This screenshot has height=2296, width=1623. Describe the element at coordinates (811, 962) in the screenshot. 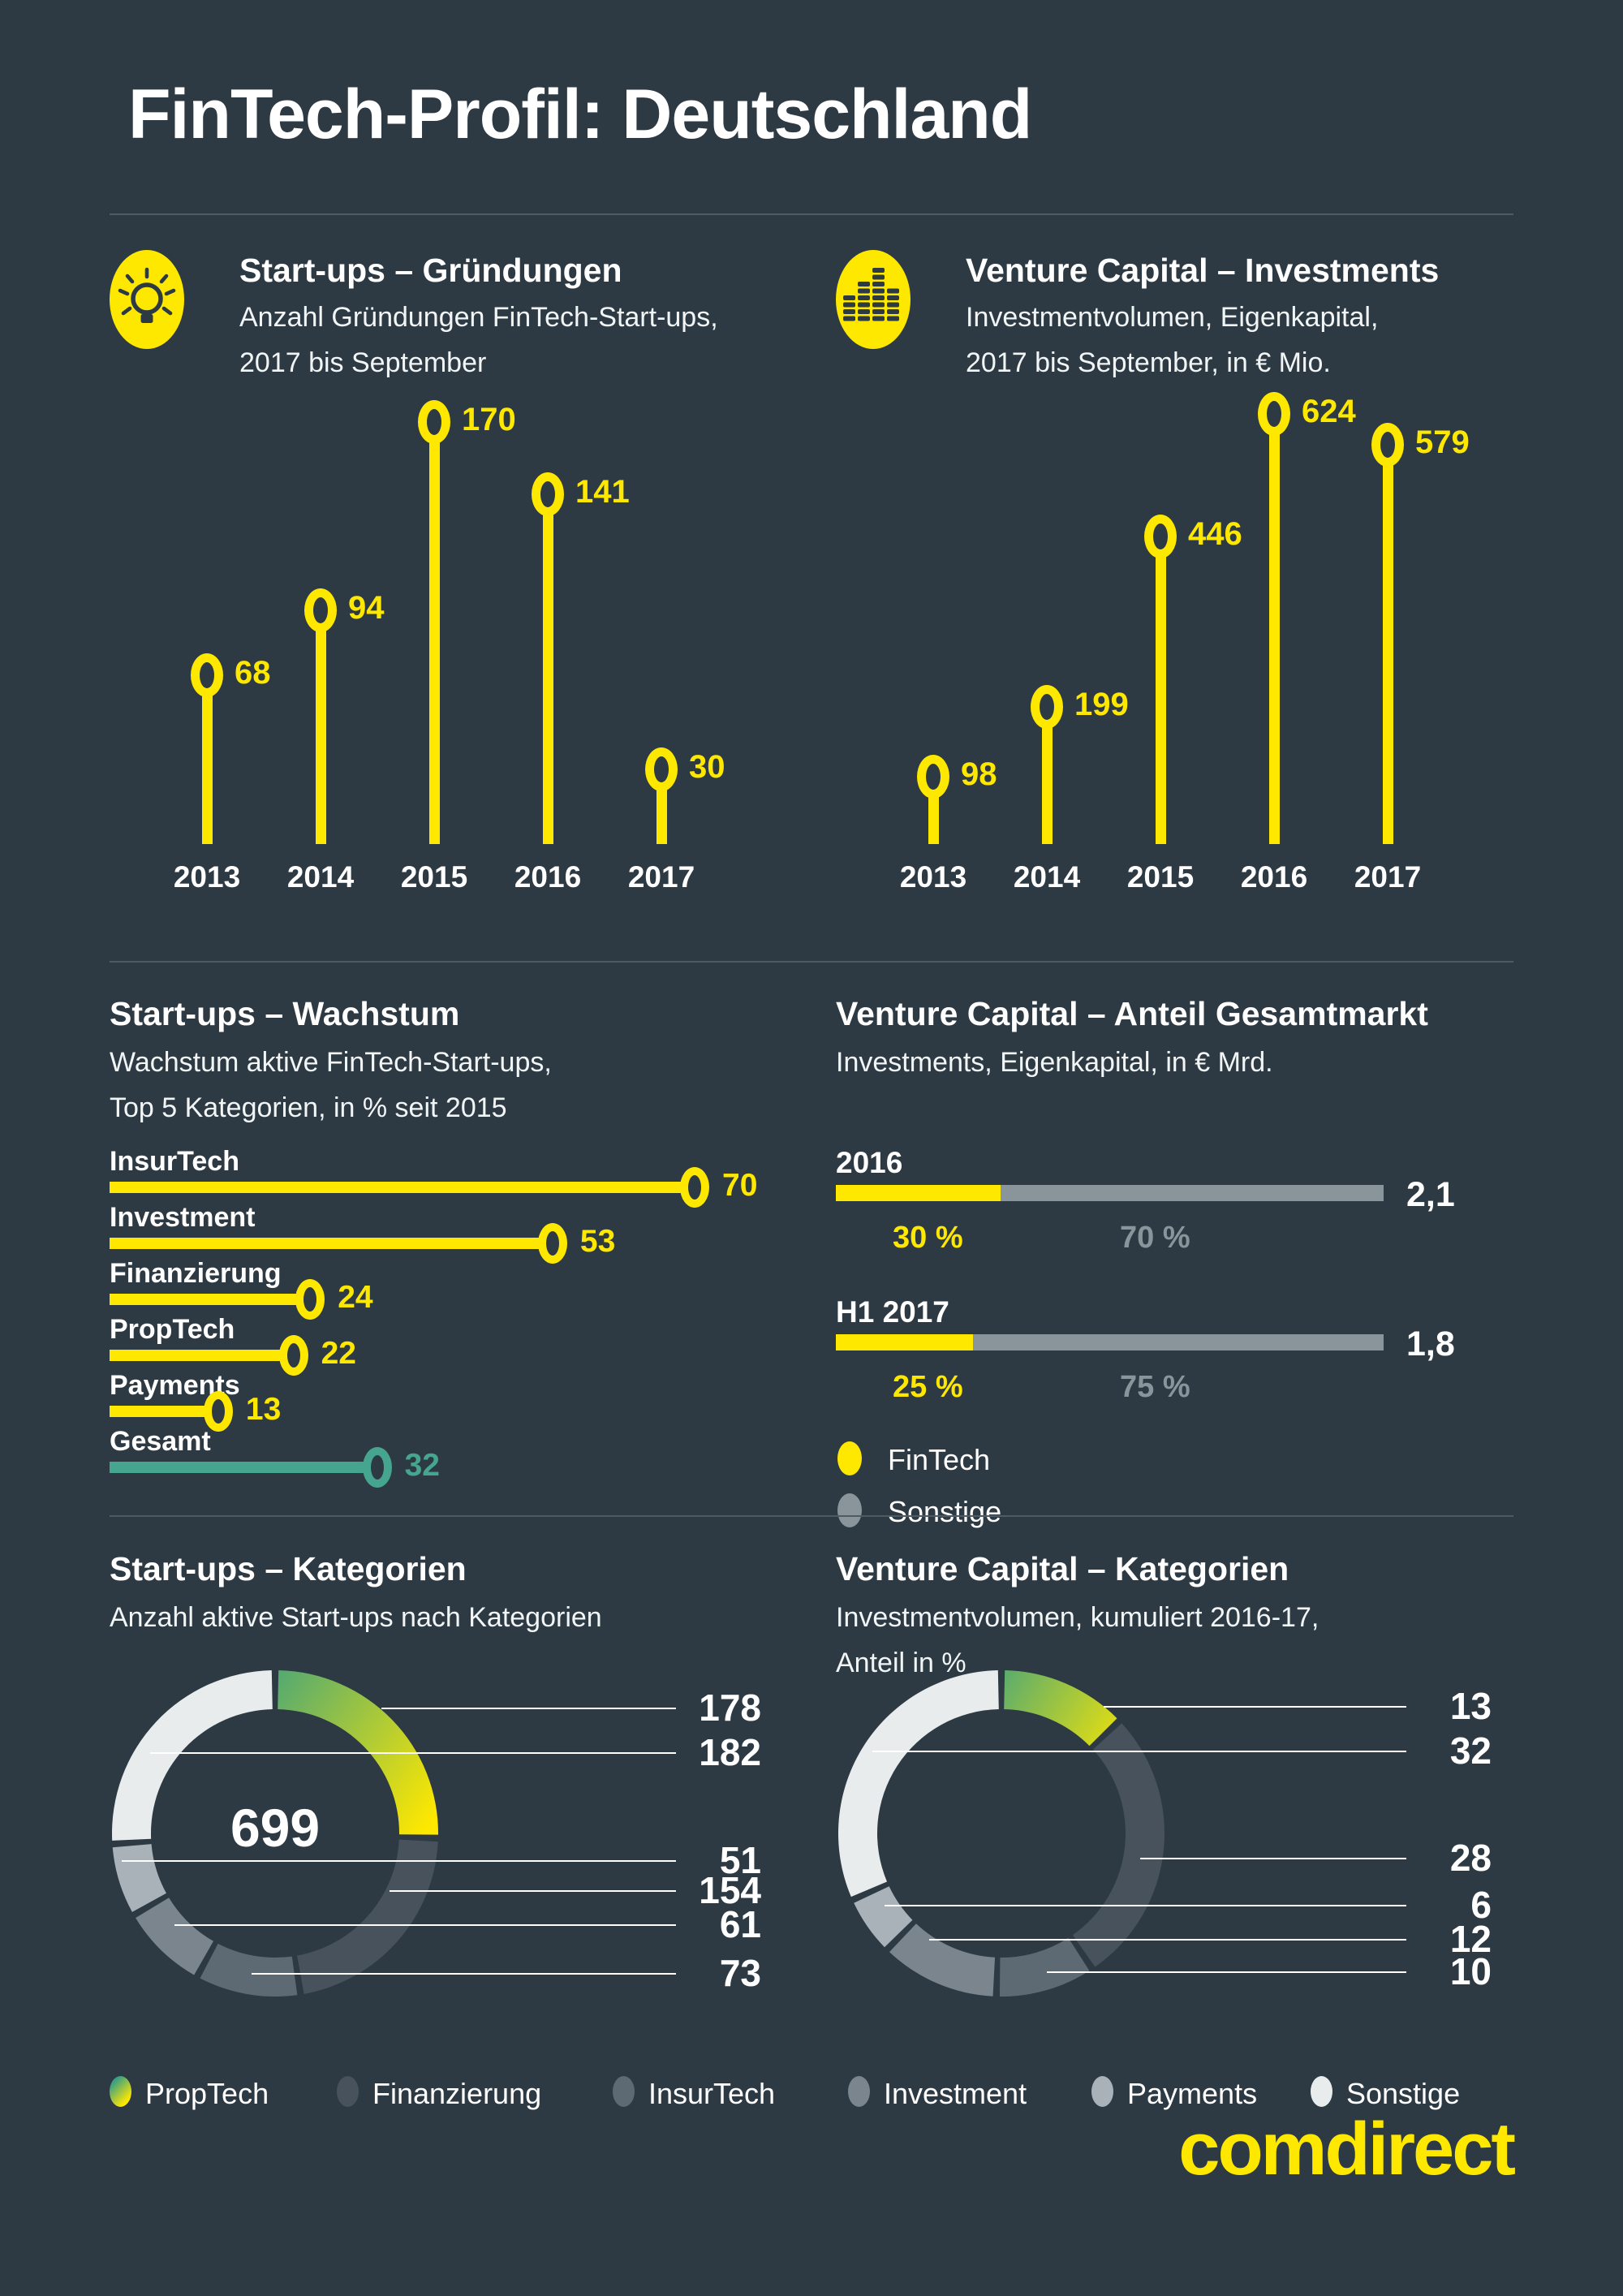

I see `divider-middle` at that location.